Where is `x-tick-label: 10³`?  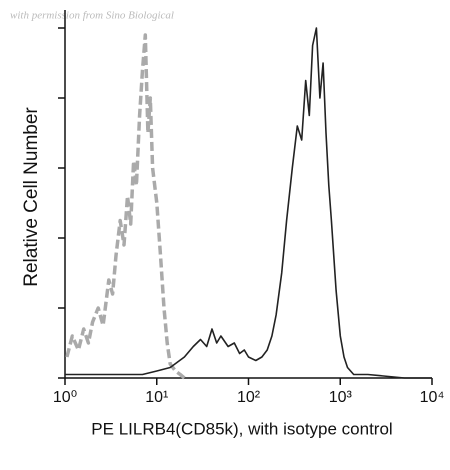 x-tick-label: 10³ is located at coordinates (341, 397).